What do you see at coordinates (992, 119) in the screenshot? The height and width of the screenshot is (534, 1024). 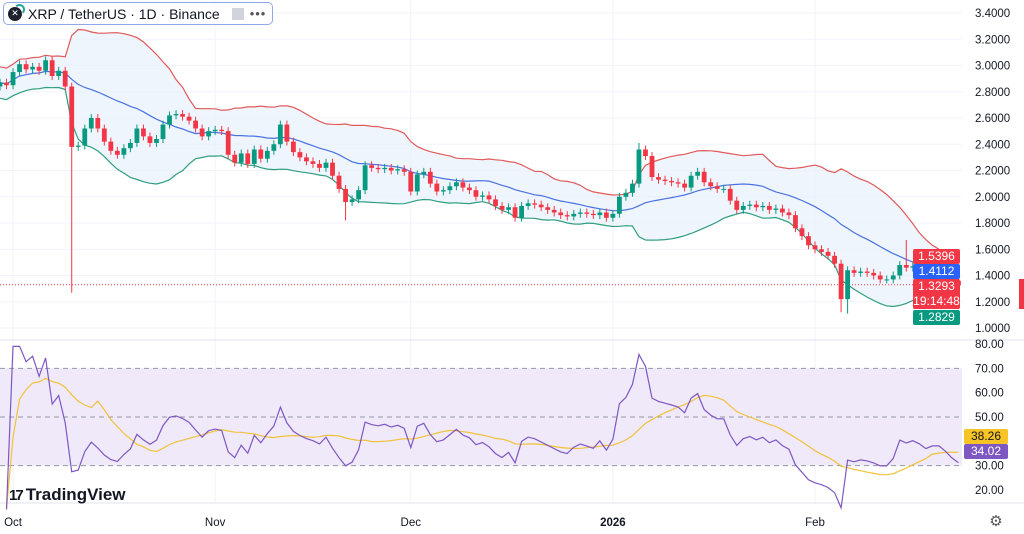 I see `price-axis-label: 2.6000` at bounding box center [992, 119].